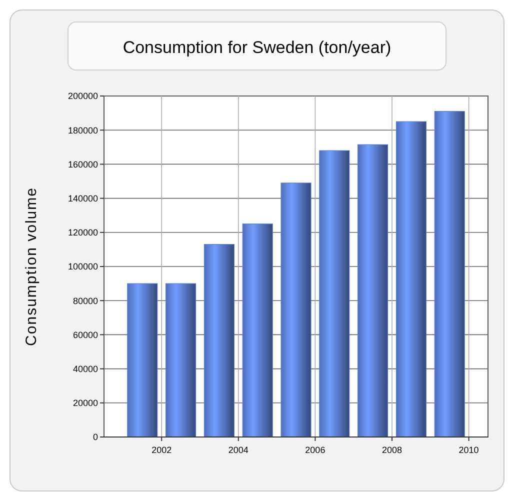 The height and width of the screenshot is (501, 514). I want to click on y-tick-label: 0, so click(95, 437).